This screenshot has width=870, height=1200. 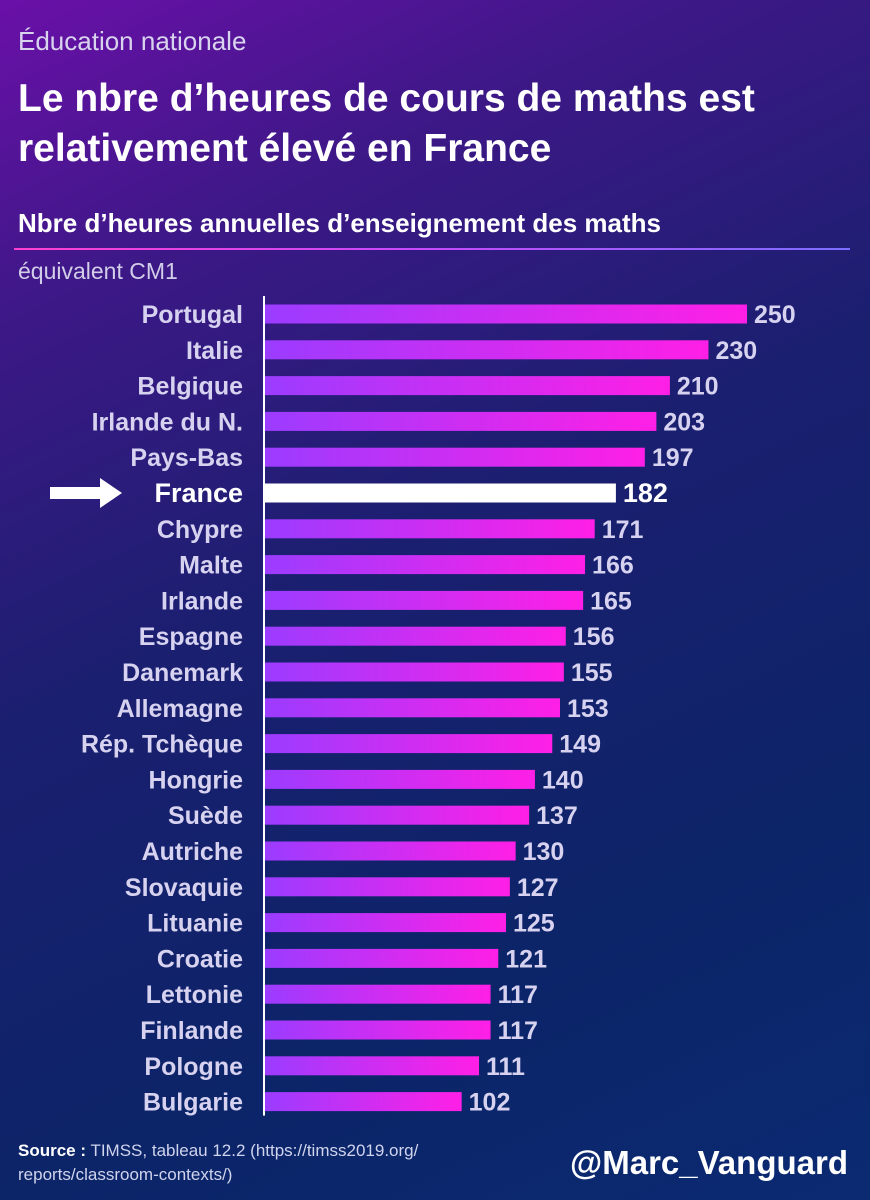 What do you see at coordinates (684, 422) in the screenshot?
I see `value-label: 203` at bounding box center [684, 422].